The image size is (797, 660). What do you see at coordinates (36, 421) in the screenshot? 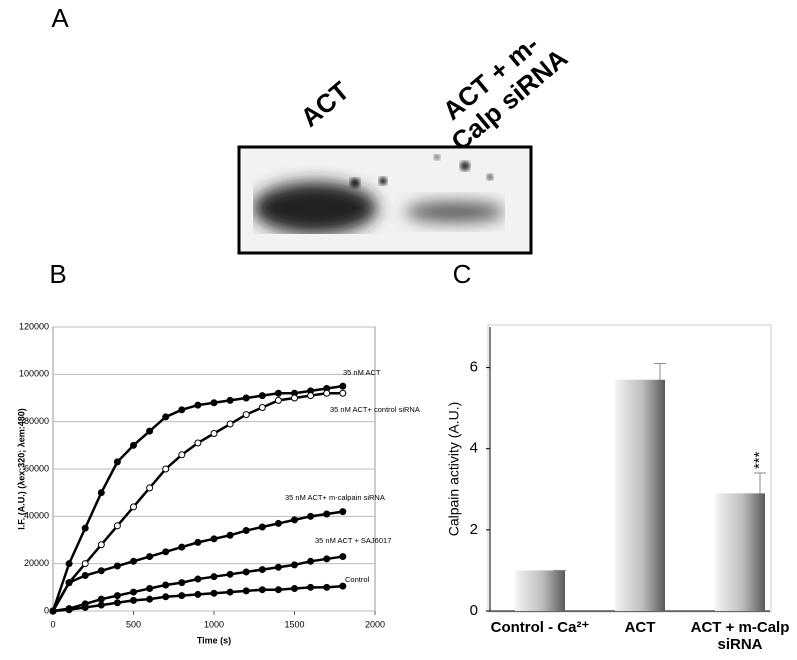
I see `y-tick-label: 80000` at bounding box center [36, 421].